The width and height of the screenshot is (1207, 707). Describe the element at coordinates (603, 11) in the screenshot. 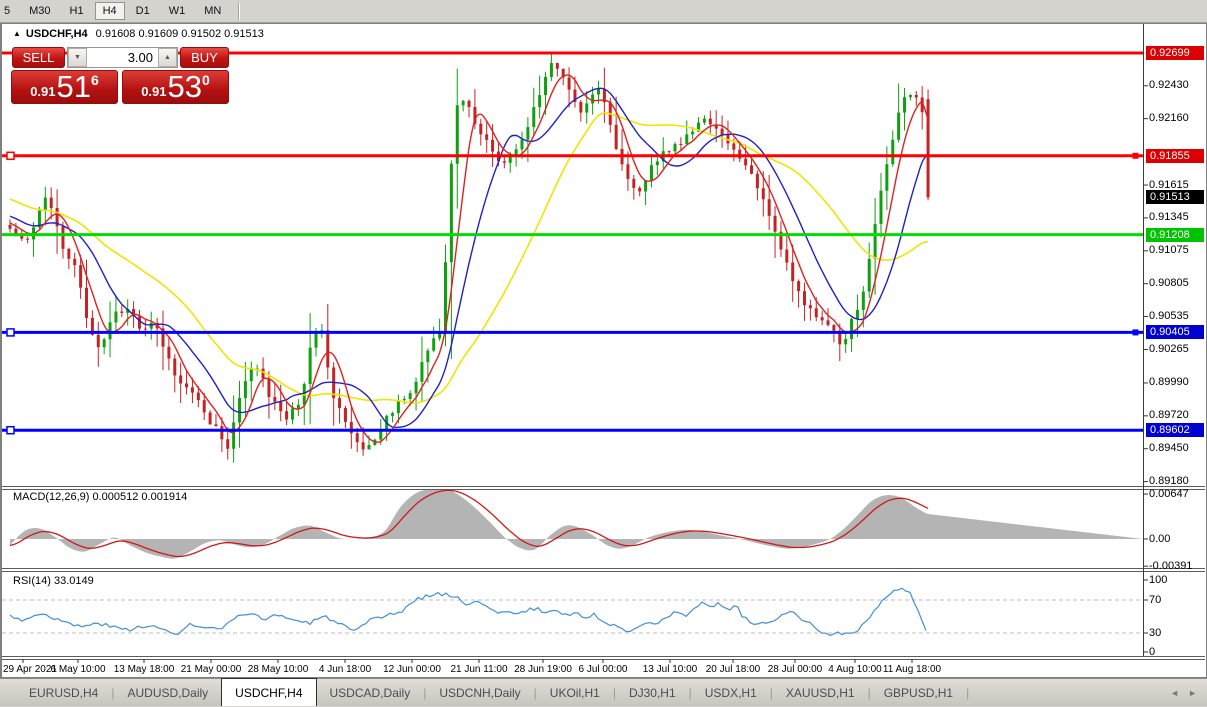

I see `timeframe-toolbar: 5 M30 H1 H4 D1 W1 MN` at that location.